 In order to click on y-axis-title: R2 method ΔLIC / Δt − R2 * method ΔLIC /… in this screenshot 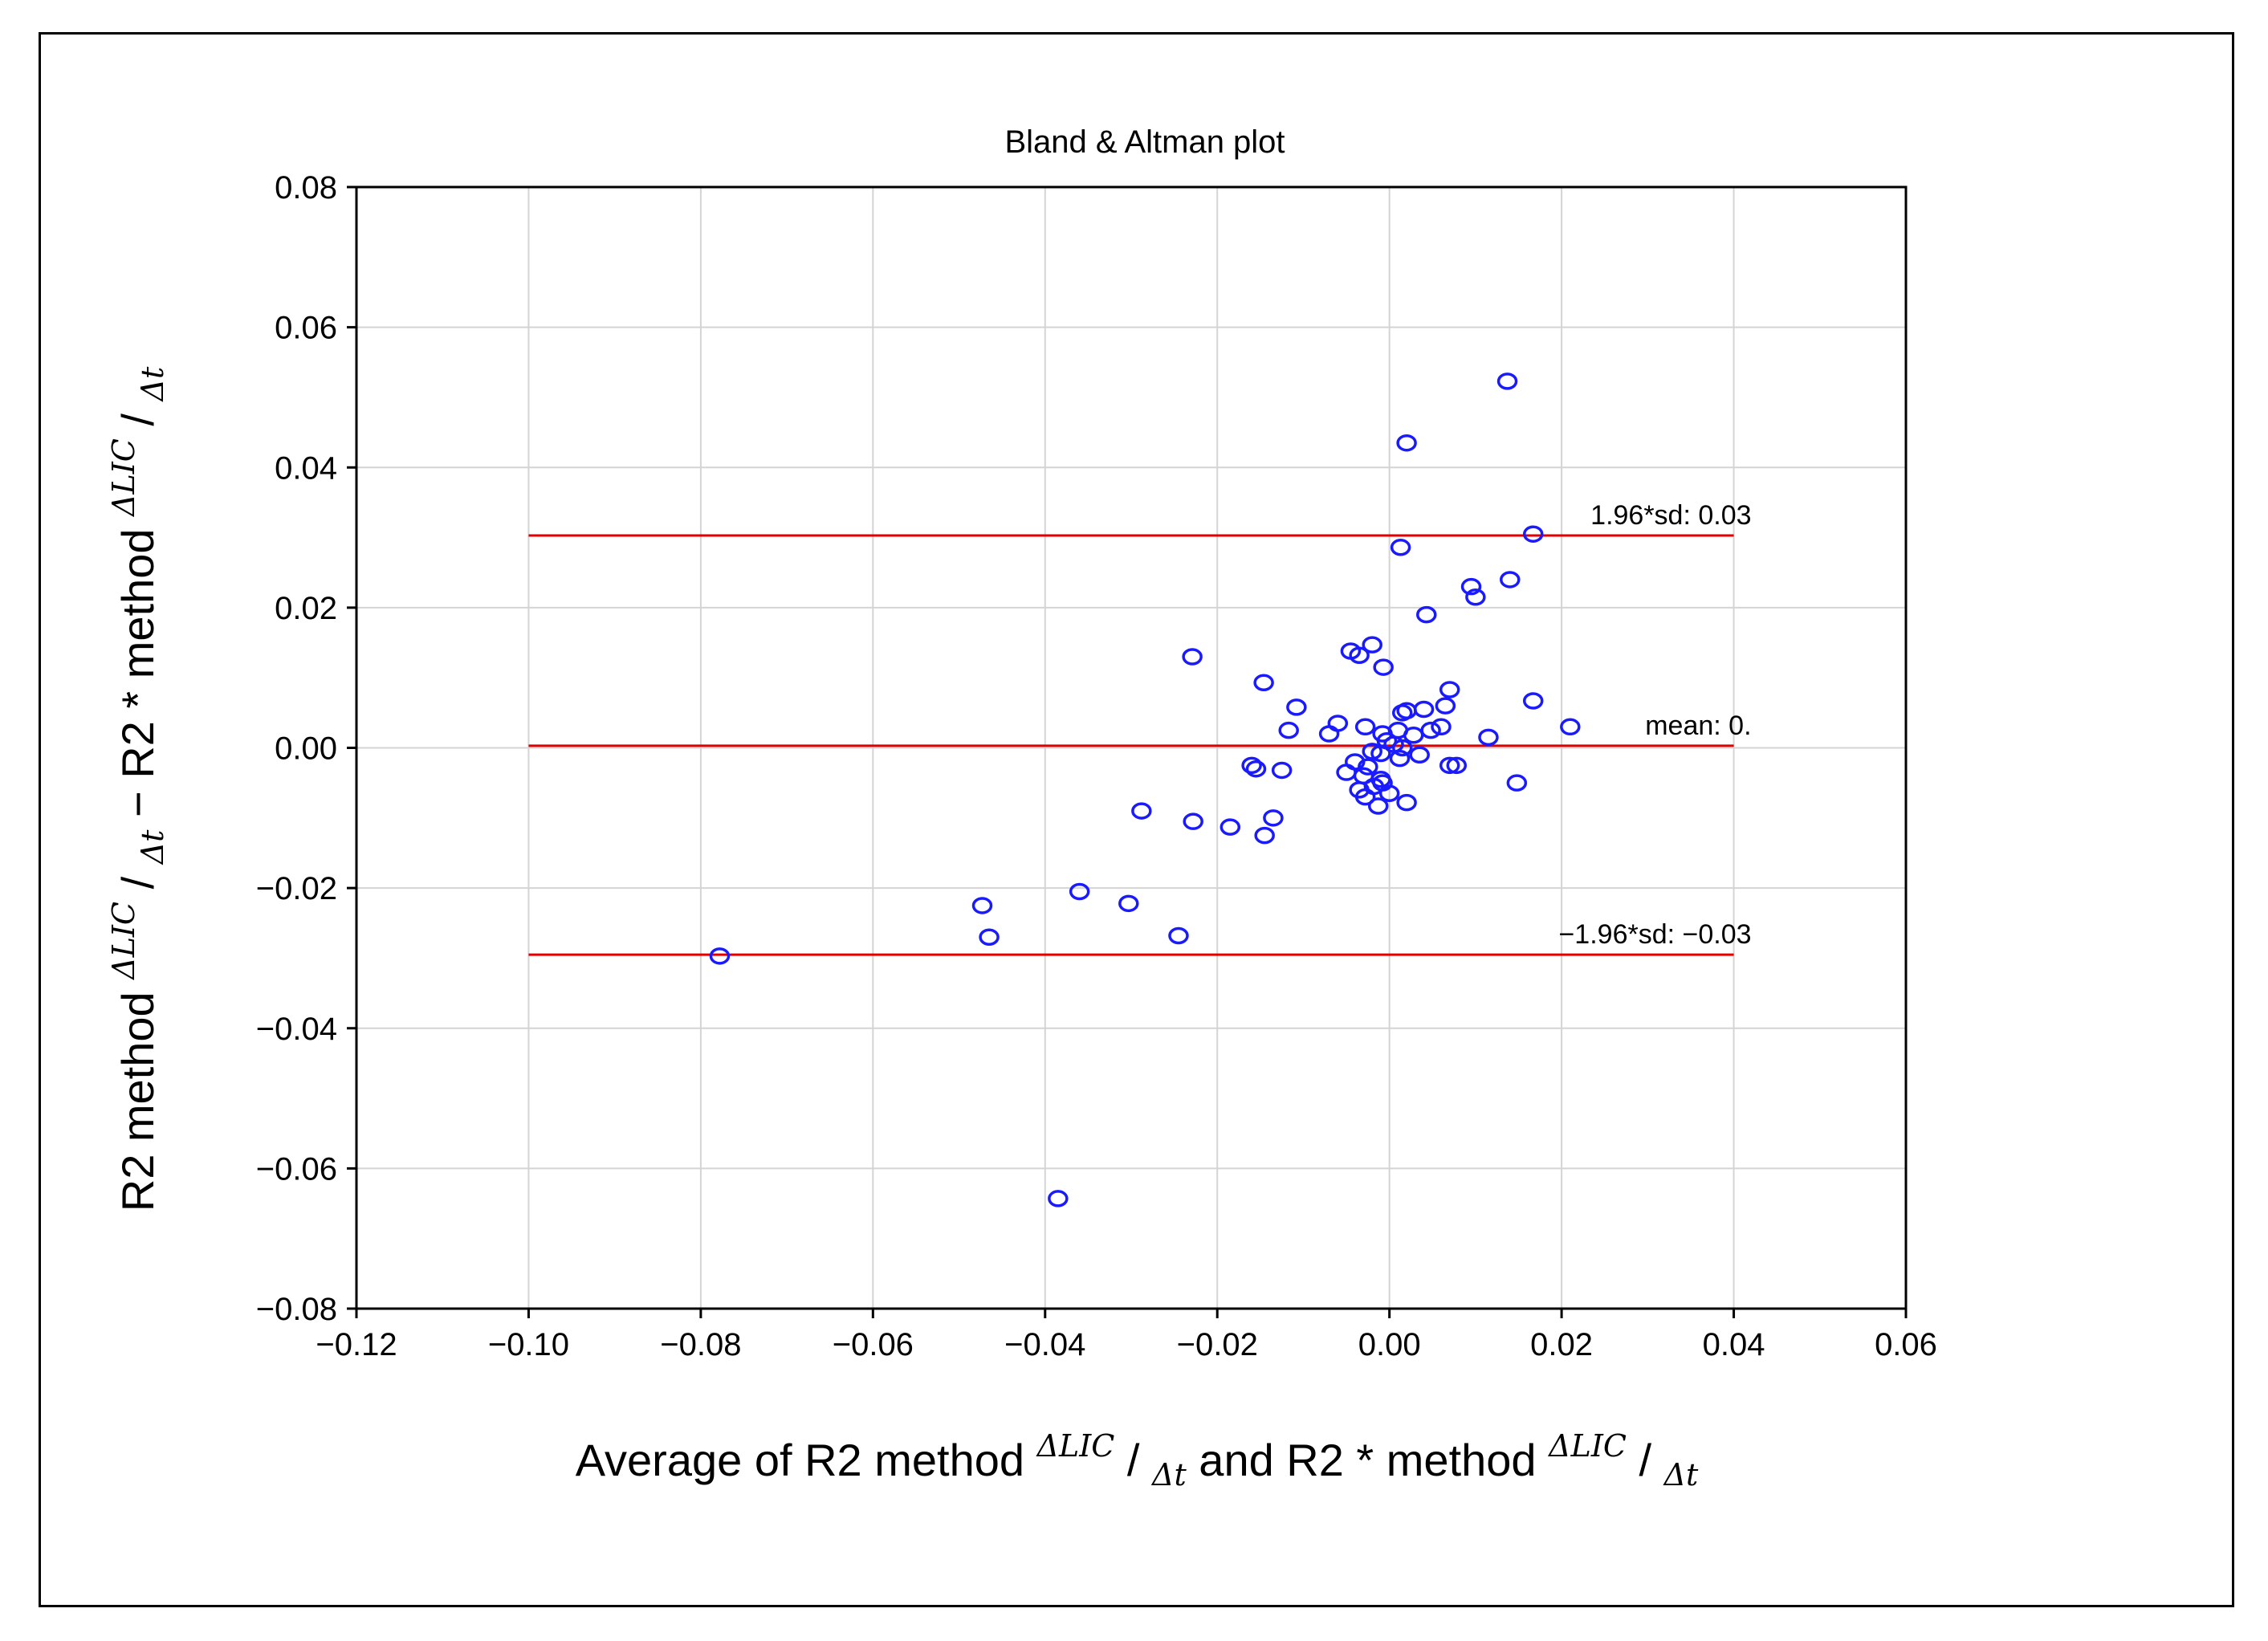, I will do `click(133, 788)`.